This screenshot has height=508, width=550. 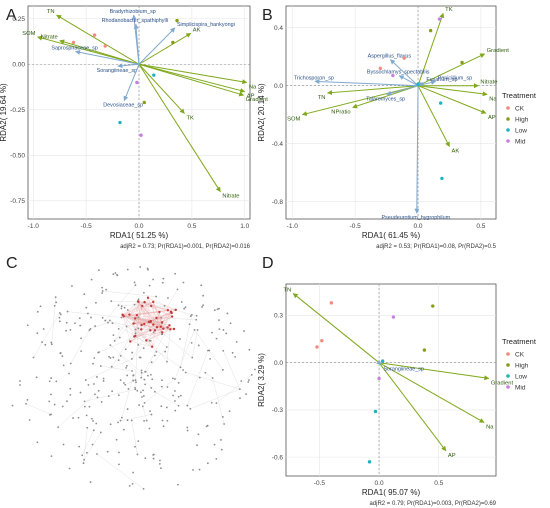 I want to click on env-arrow-label: Nitrate, so click(x=230, y=197).